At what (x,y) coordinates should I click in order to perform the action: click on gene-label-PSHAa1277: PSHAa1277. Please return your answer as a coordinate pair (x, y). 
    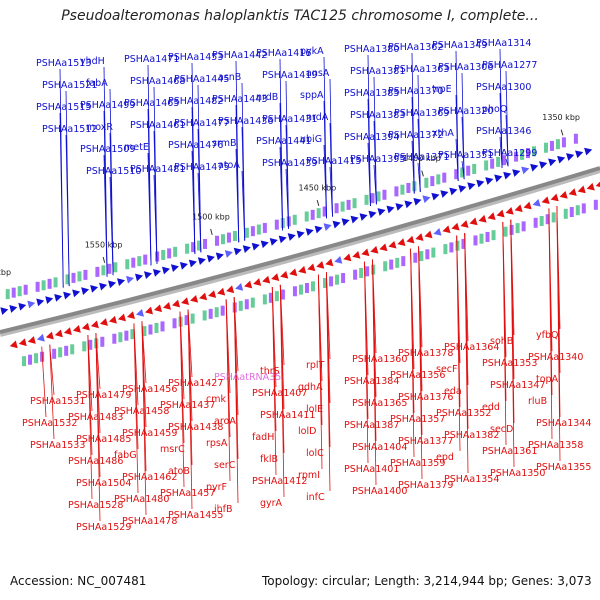
    Looking at the image, I should click on (509, 65).